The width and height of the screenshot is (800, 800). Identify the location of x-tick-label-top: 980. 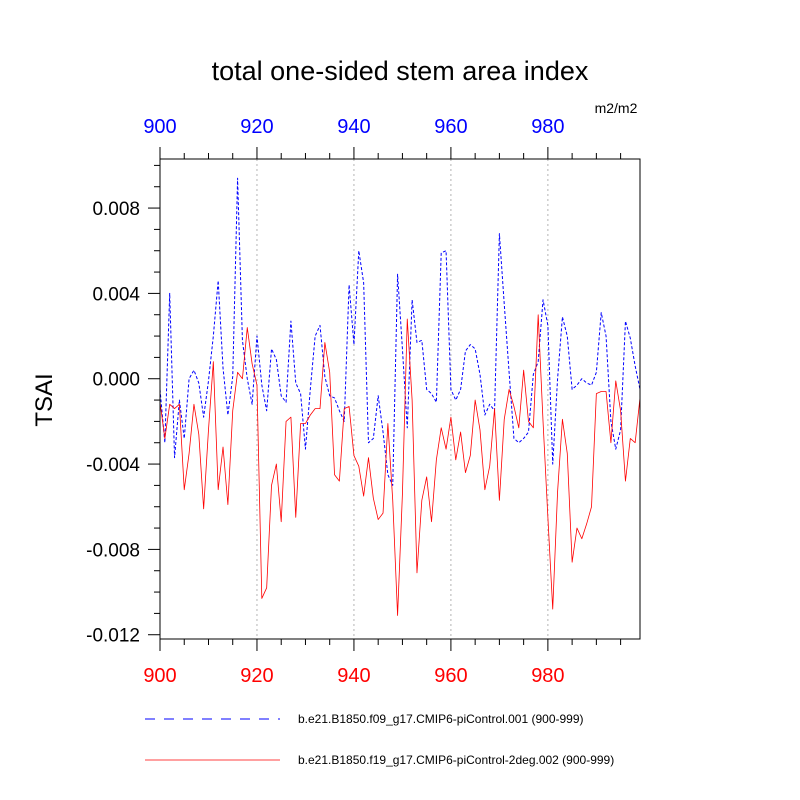
(547, 127).